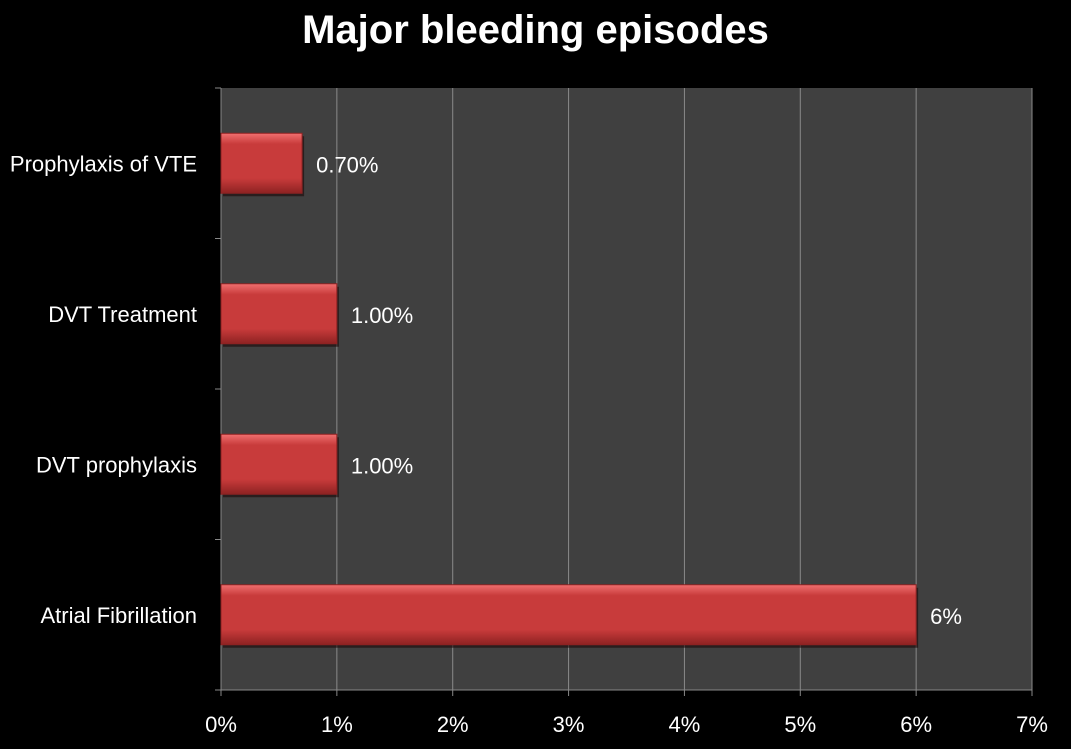  What do you see at coordinates (569, 724) in the screenshot?
I see `x-tick-label: 3%` at bounding box center [569, 724].